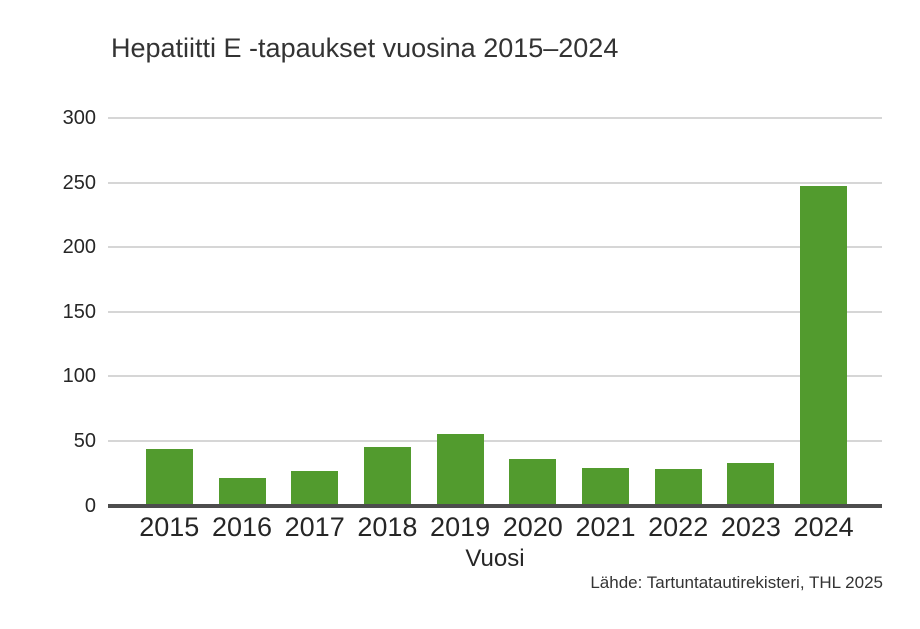 This screenshot has height=629, width=920. Describe the element at coordinates (824, 346) in the screenshot. I see `bar-2024` at that location.